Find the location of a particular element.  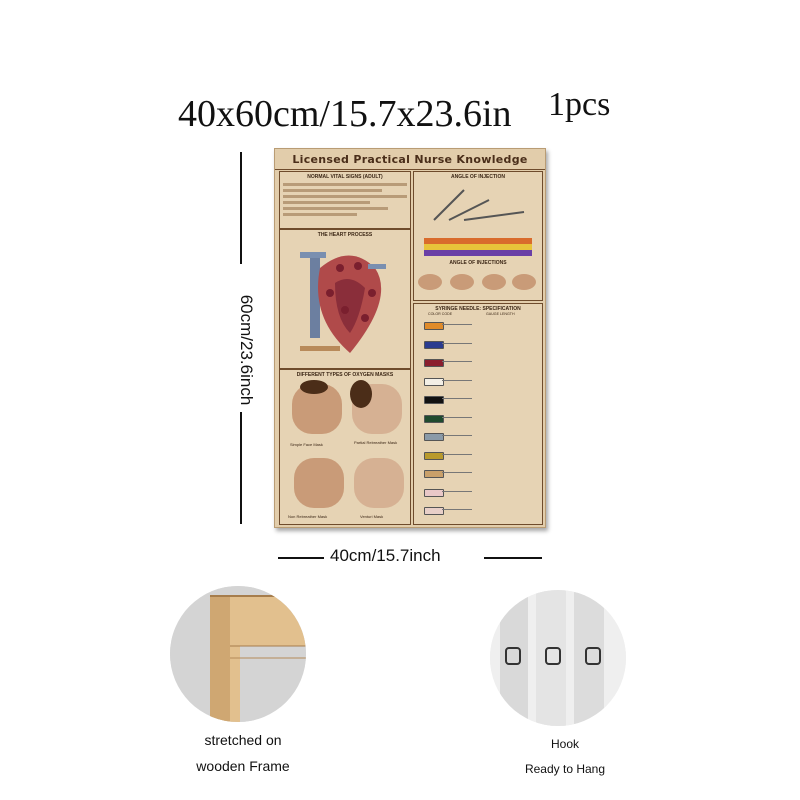

wooden-frame-corner-drawing is located at coordinates (238, 654).